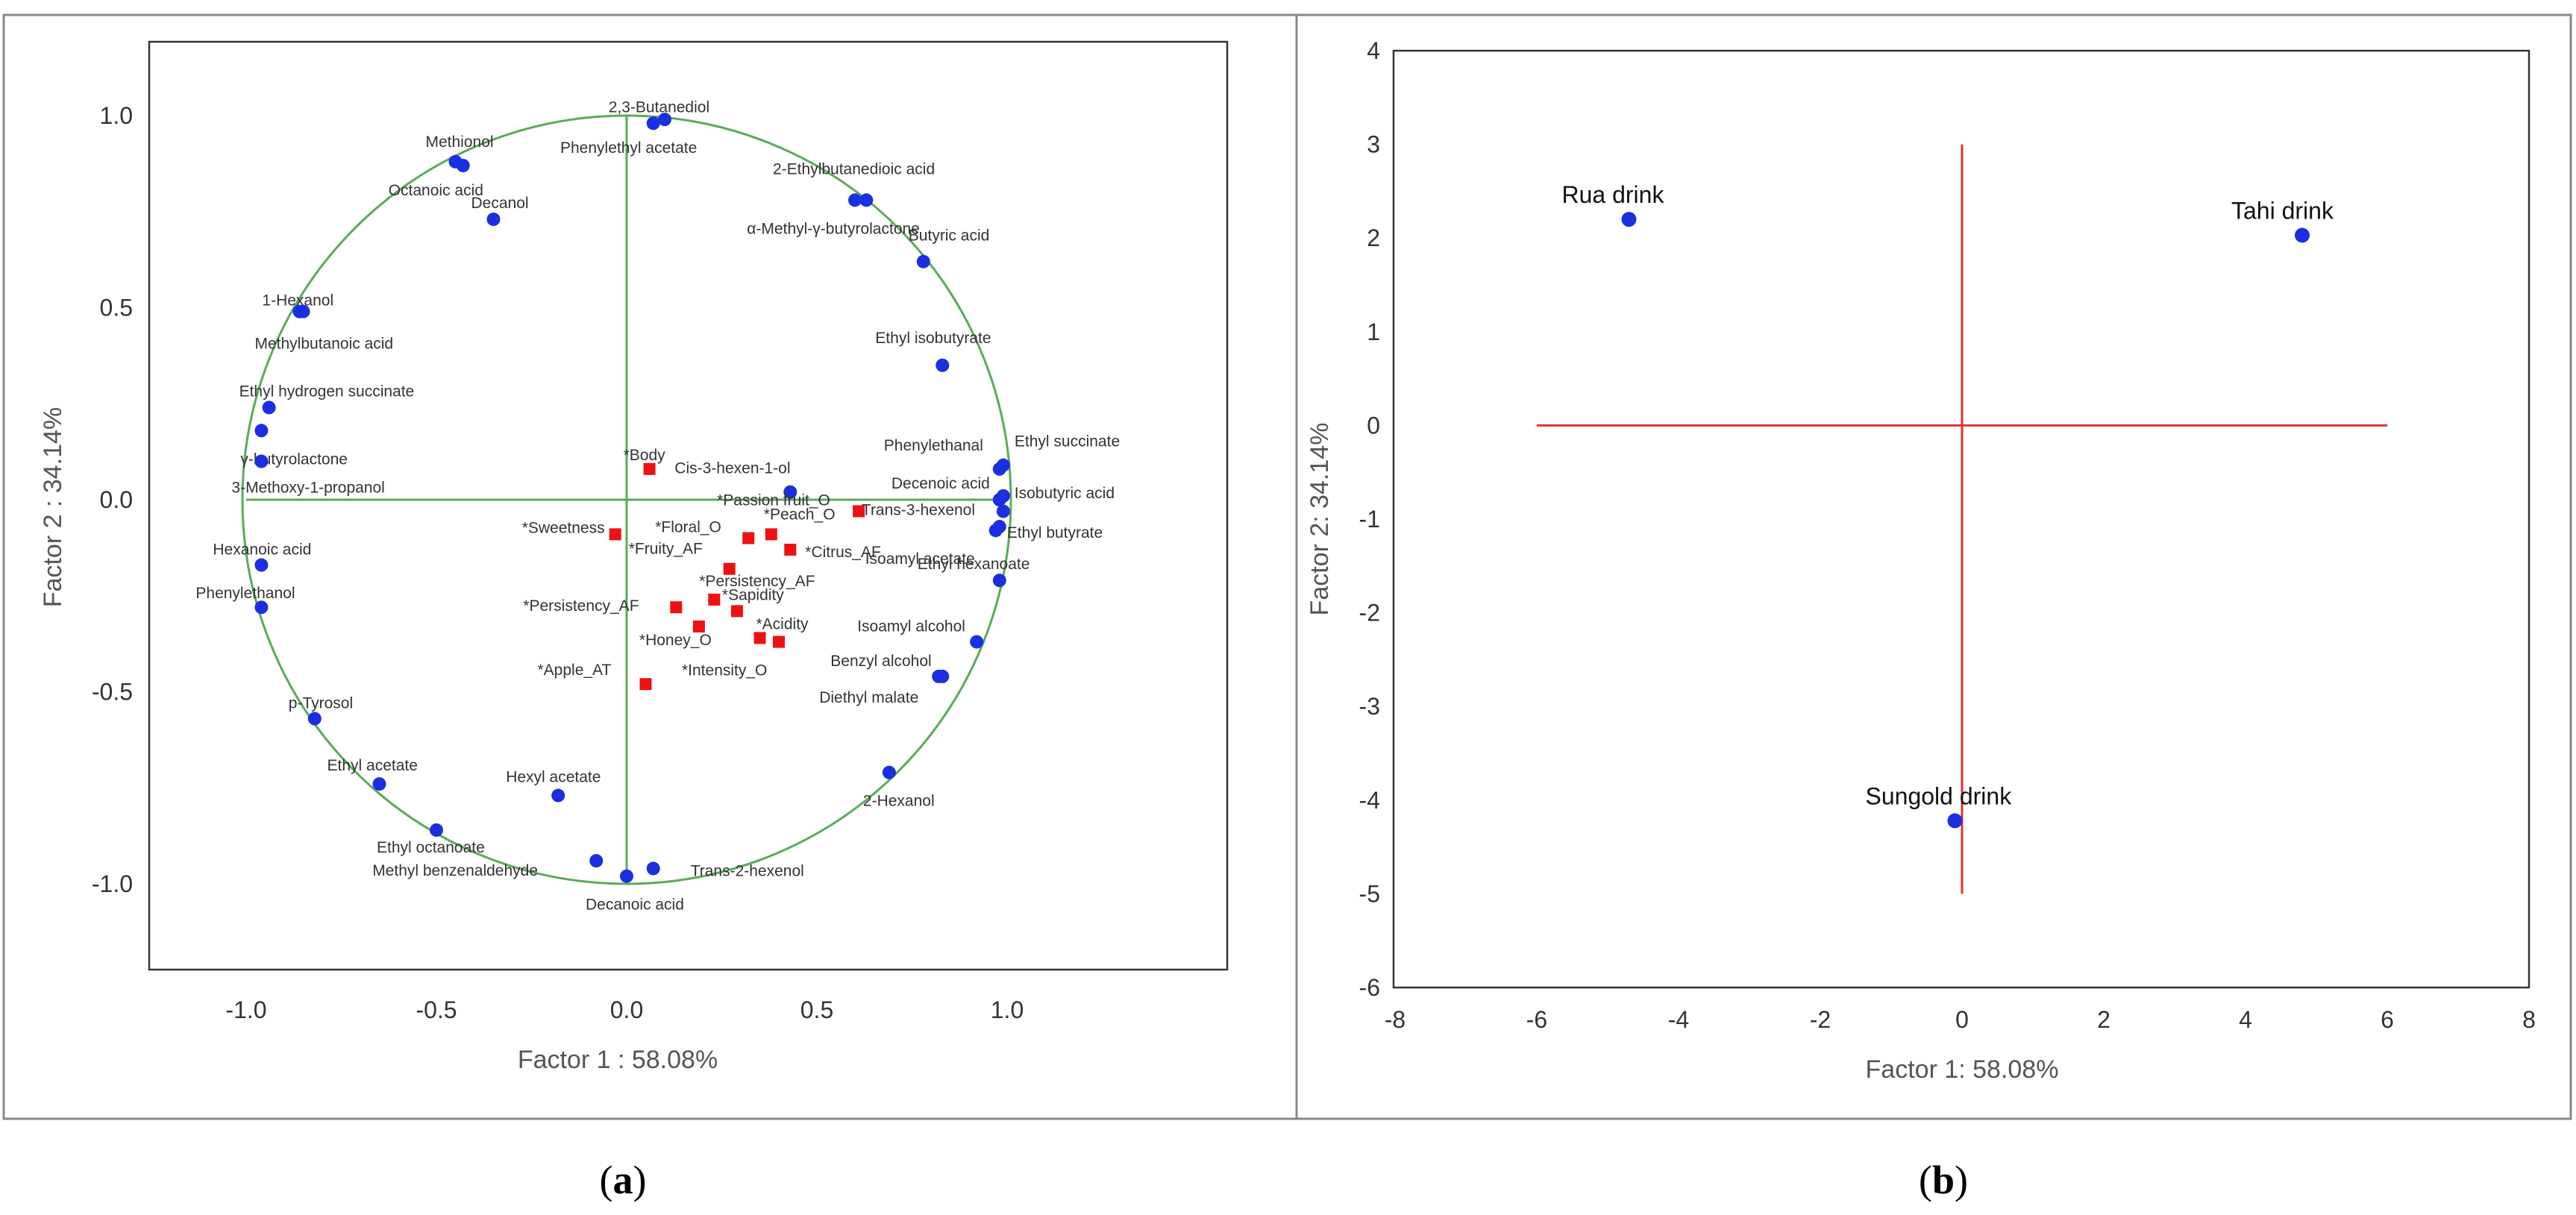 This screenshot has width=2576, height=1215. What do you see at coordinates (1320, 519) in the screenshot?
I see `panel-b-y-axis-label: Factor 2: 34.14%` at bounding box center [1320, 519].